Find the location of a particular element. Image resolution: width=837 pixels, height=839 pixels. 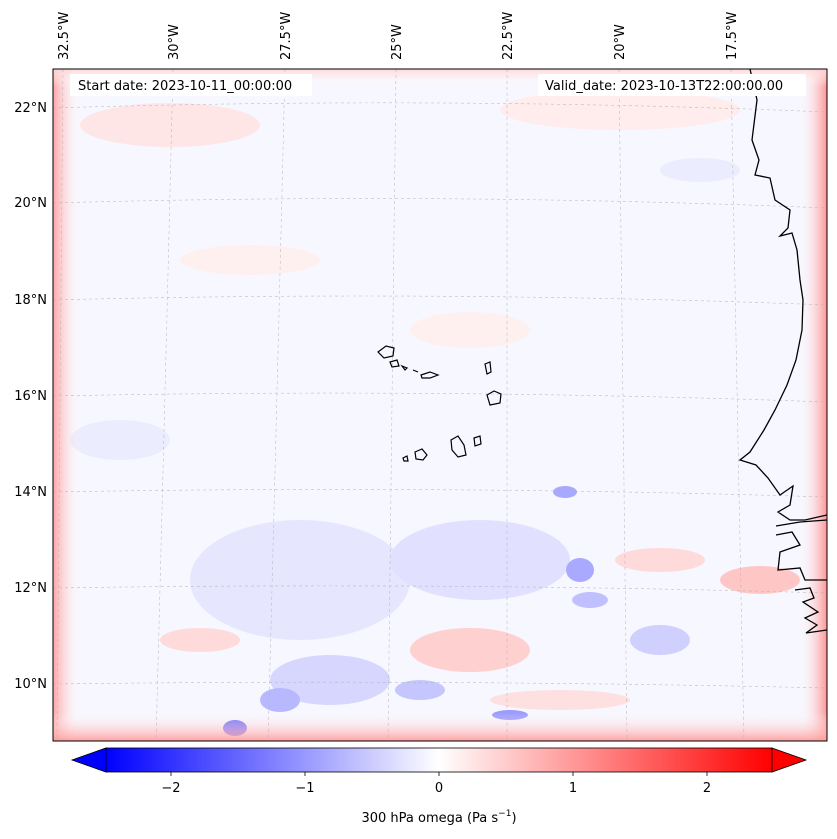

coastline-africa is located at coordinates (782, 351).